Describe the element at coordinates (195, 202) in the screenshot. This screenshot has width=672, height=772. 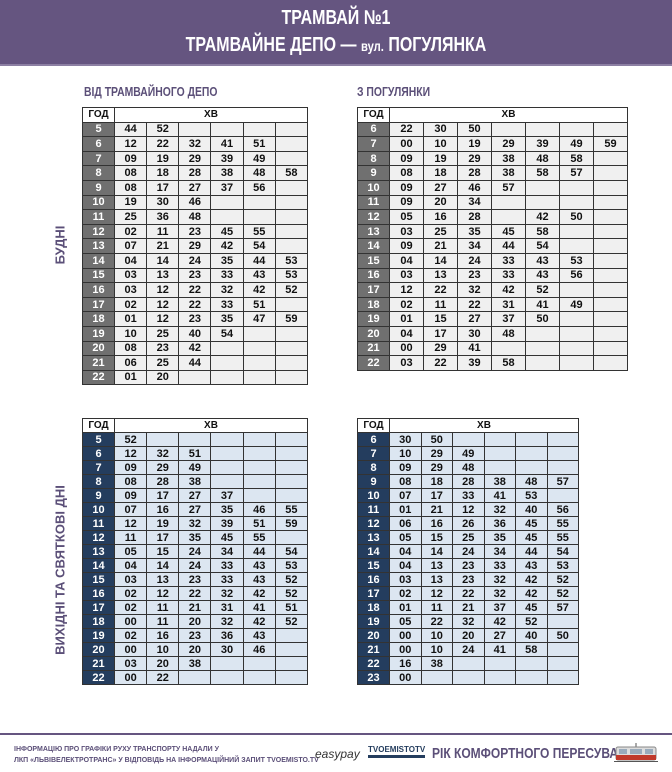
I see `table-row: 10 19 30 46` at that location.